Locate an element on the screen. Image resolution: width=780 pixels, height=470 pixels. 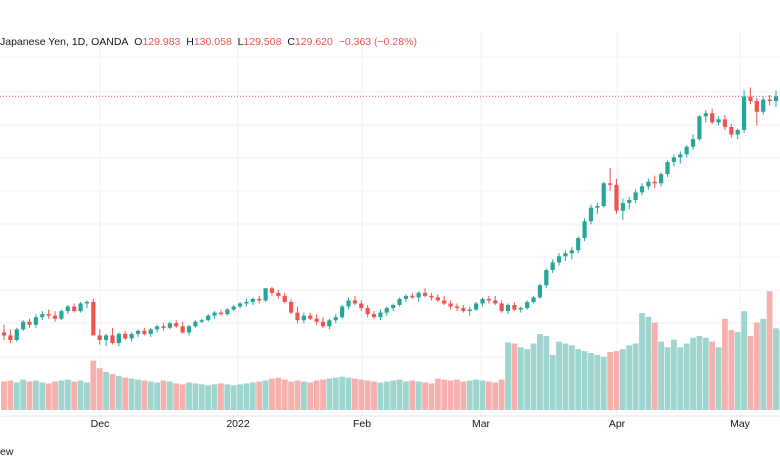
change-value: −0.363 (−0.28%) is located at coordinates (377, 42).